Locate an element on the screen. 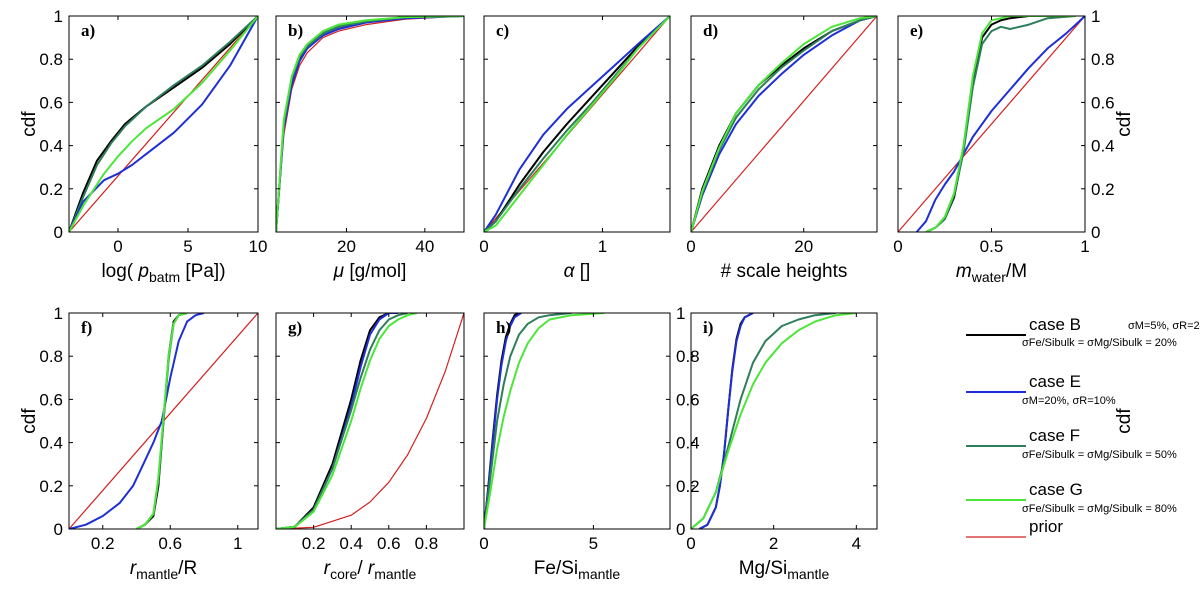 The image size is (1200, 595). panel-h: 0 5 0 0.2 0.4 0.6 0.8 1 h) Fe/Simantle is located at coordinates (589, 443).